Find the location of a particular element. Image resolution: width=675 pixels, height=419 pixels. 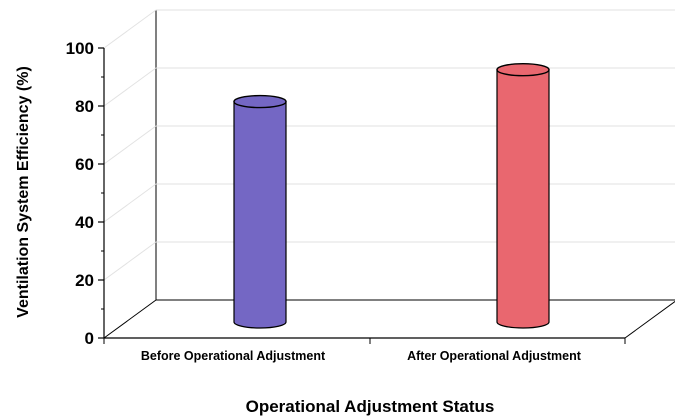

floor-left-edge is located at coordinates (130, 319).